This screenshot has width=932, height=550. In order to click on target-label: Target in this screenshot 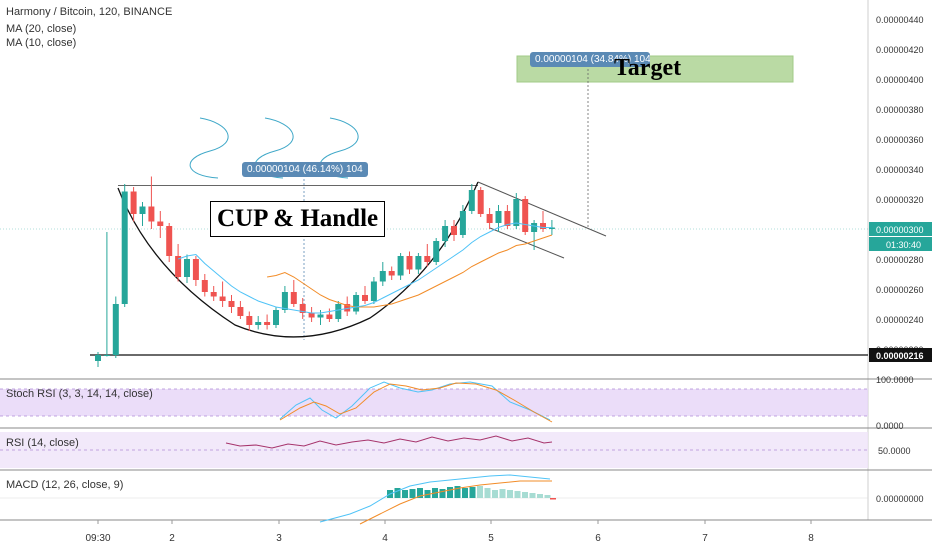, I will do `click(648, 68)`.